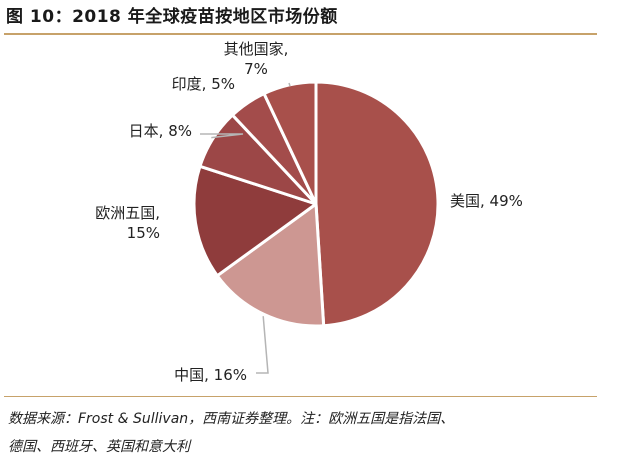 The image size is (640, 466). I want to click on source-divider, so click(300, 396).